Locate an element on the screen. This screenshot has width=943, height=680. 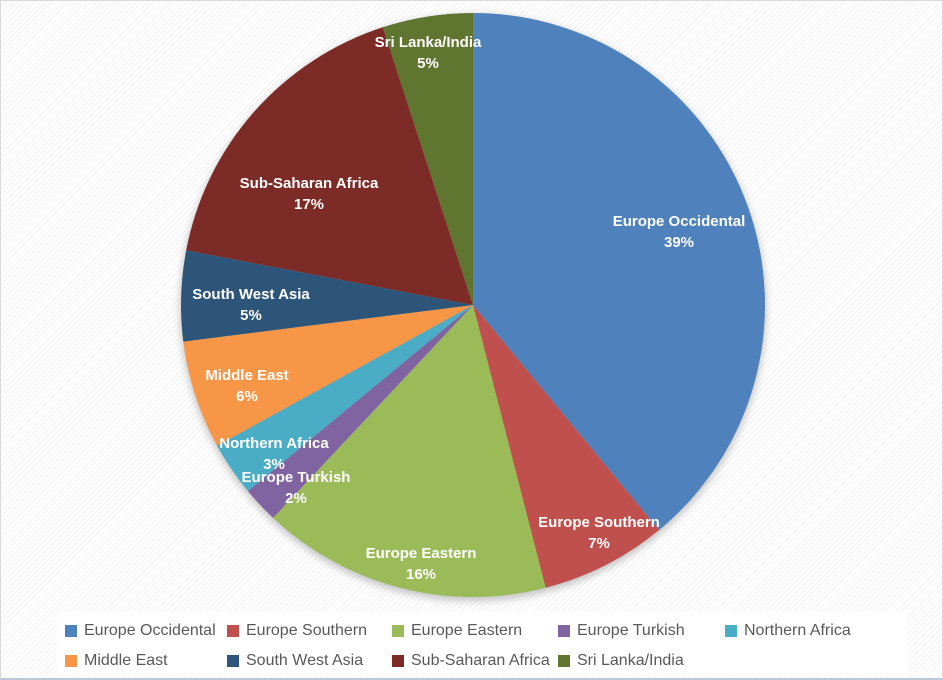
pie-label-south-west-asia: South West Asia 5% is located at coordinates (251, 305).